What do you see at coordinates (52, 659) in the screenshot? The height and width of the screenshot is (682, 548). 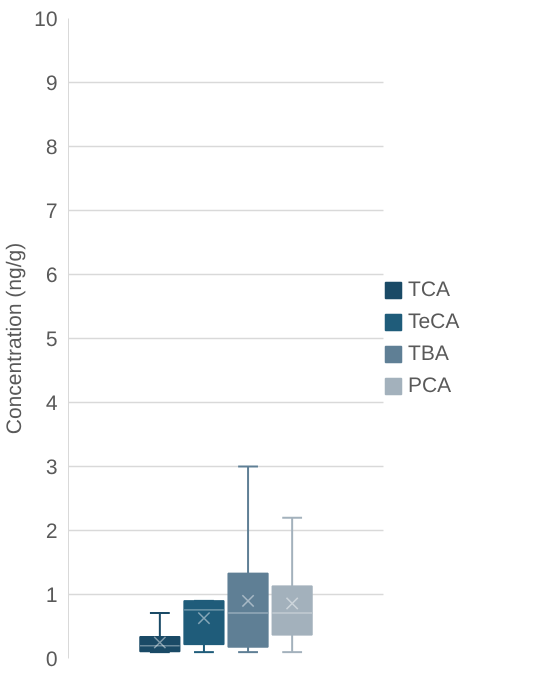 I see `y-tick-label: 0` at bounding box center [52, 659].